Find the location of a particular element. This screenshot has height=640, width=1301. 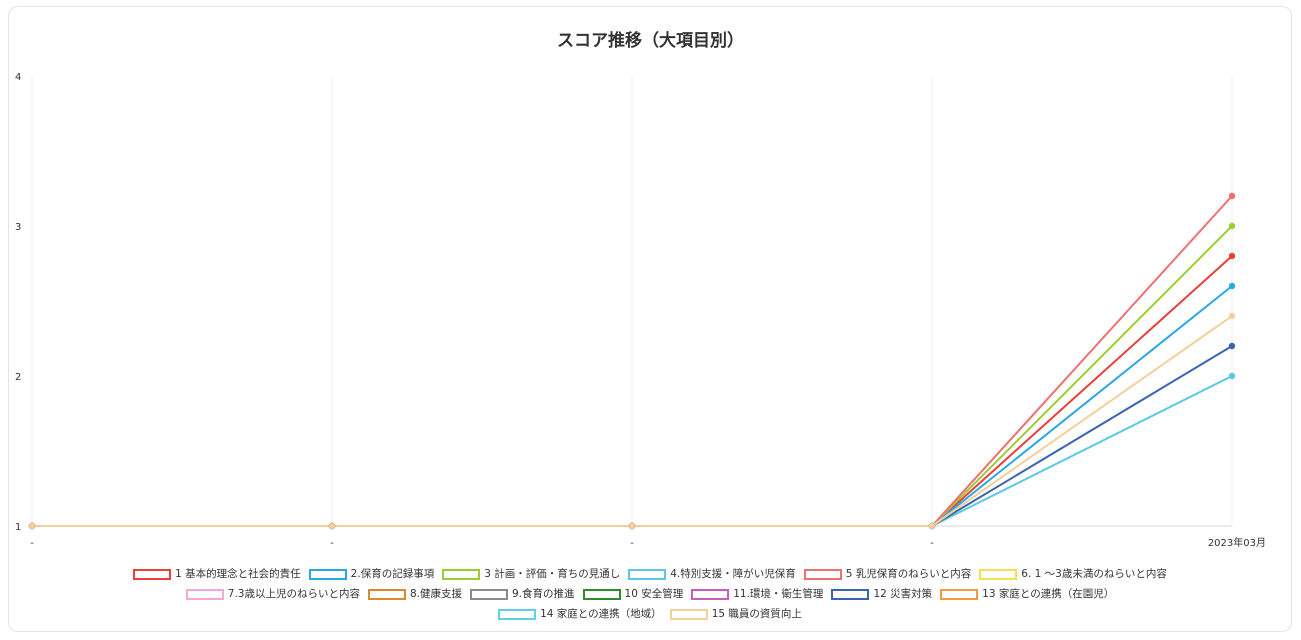

x-tick-label: 2023年03月 is located at coordinates (1237, 542).